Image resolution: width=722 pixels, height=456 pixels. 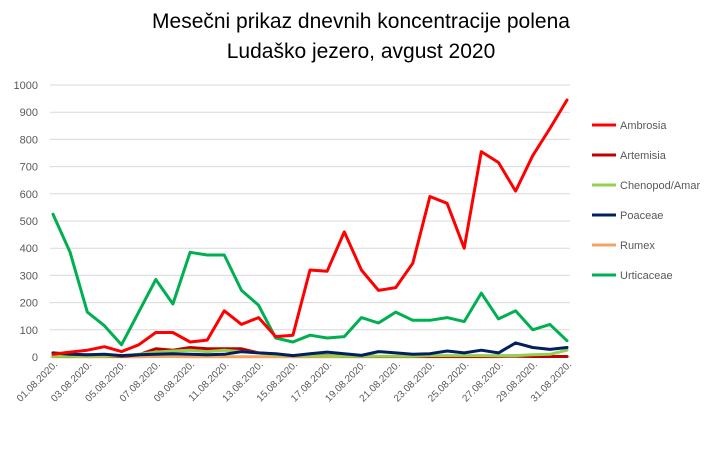 What do you see at coordinates (29, 249) in the screenshot?
I see `y-tick-label: 400` at bounding box center [29, 249].